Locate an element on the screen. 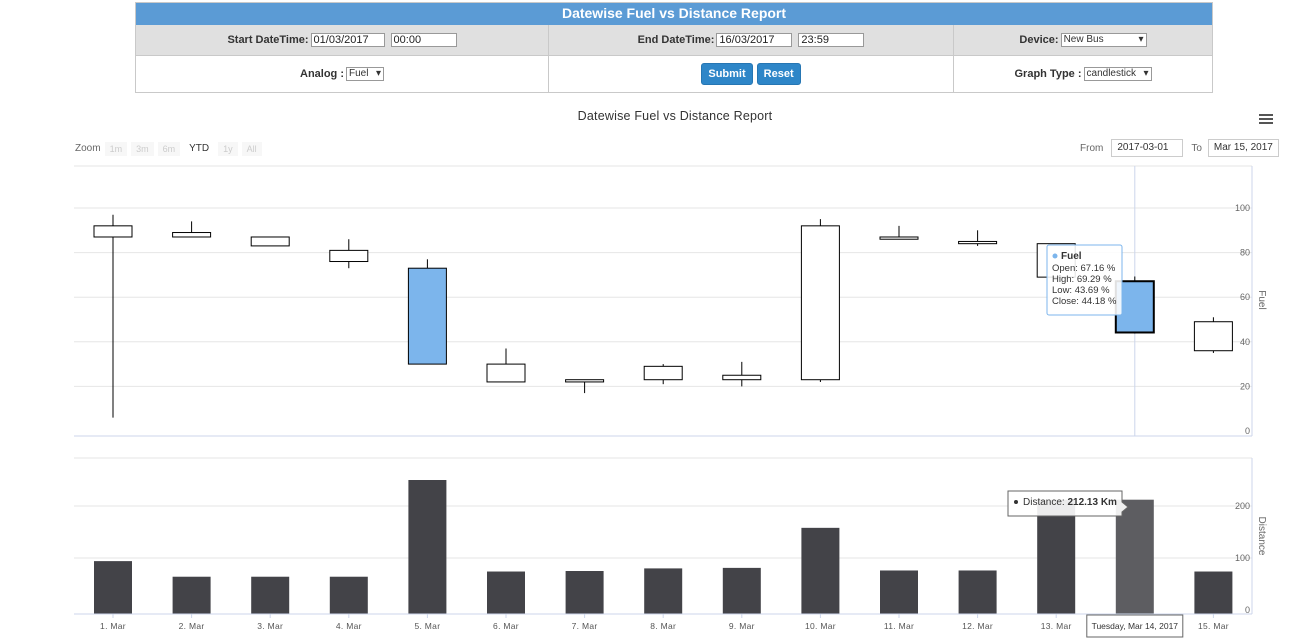 This screenshot has width=1308, height=642. start-datetime-label: Start DateTime: is located at coordinates (268, 40).